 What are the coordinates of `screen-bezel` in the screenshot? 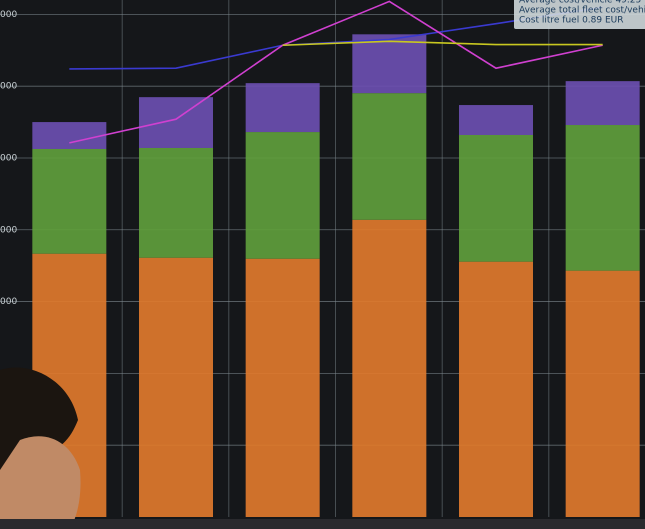 It's located at (322, 524).